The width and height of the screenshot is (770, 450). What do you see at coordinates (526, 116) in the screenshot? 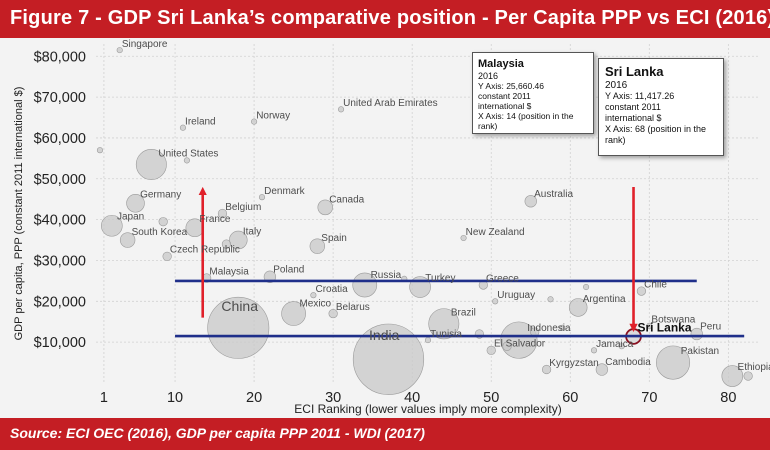
I see `malaysia-callout-line: X Axis: 14 (position in the` at bounding box center [526, 116].